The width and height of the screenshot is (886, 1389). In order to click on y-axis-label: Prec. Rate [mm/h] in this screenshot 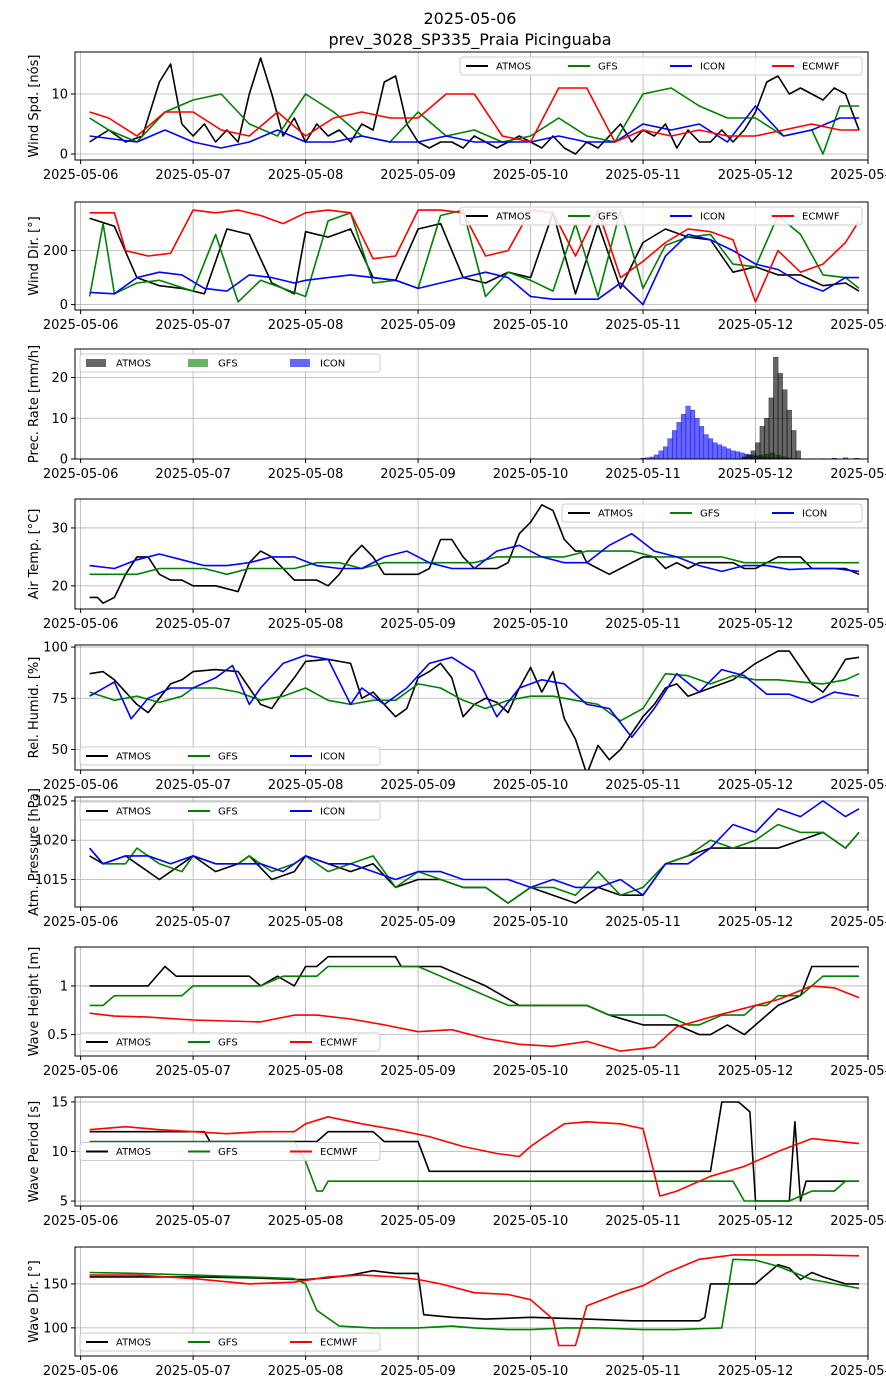, I will do `click(34, 404)`.